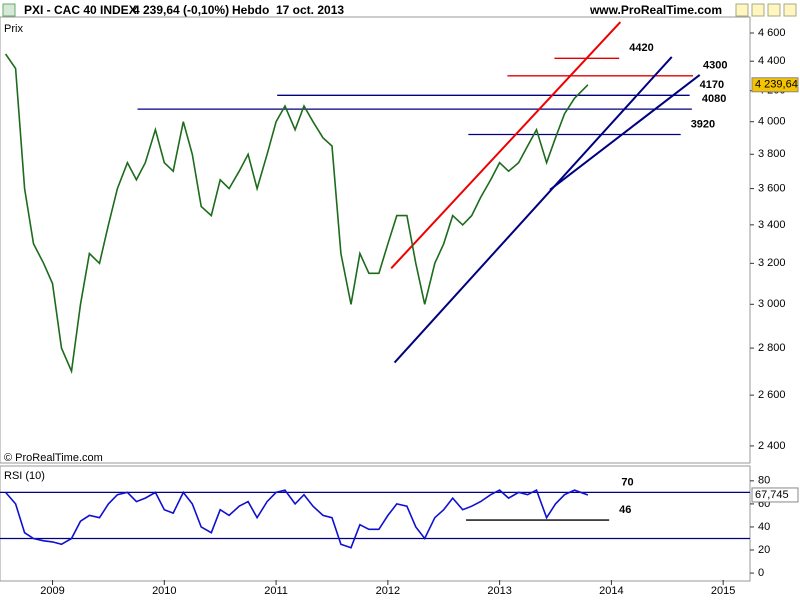  Describe the element at coordinates (181, 10) in the screenshot. I see `header-price: 4 239,64 (-0,10%)` at that location.